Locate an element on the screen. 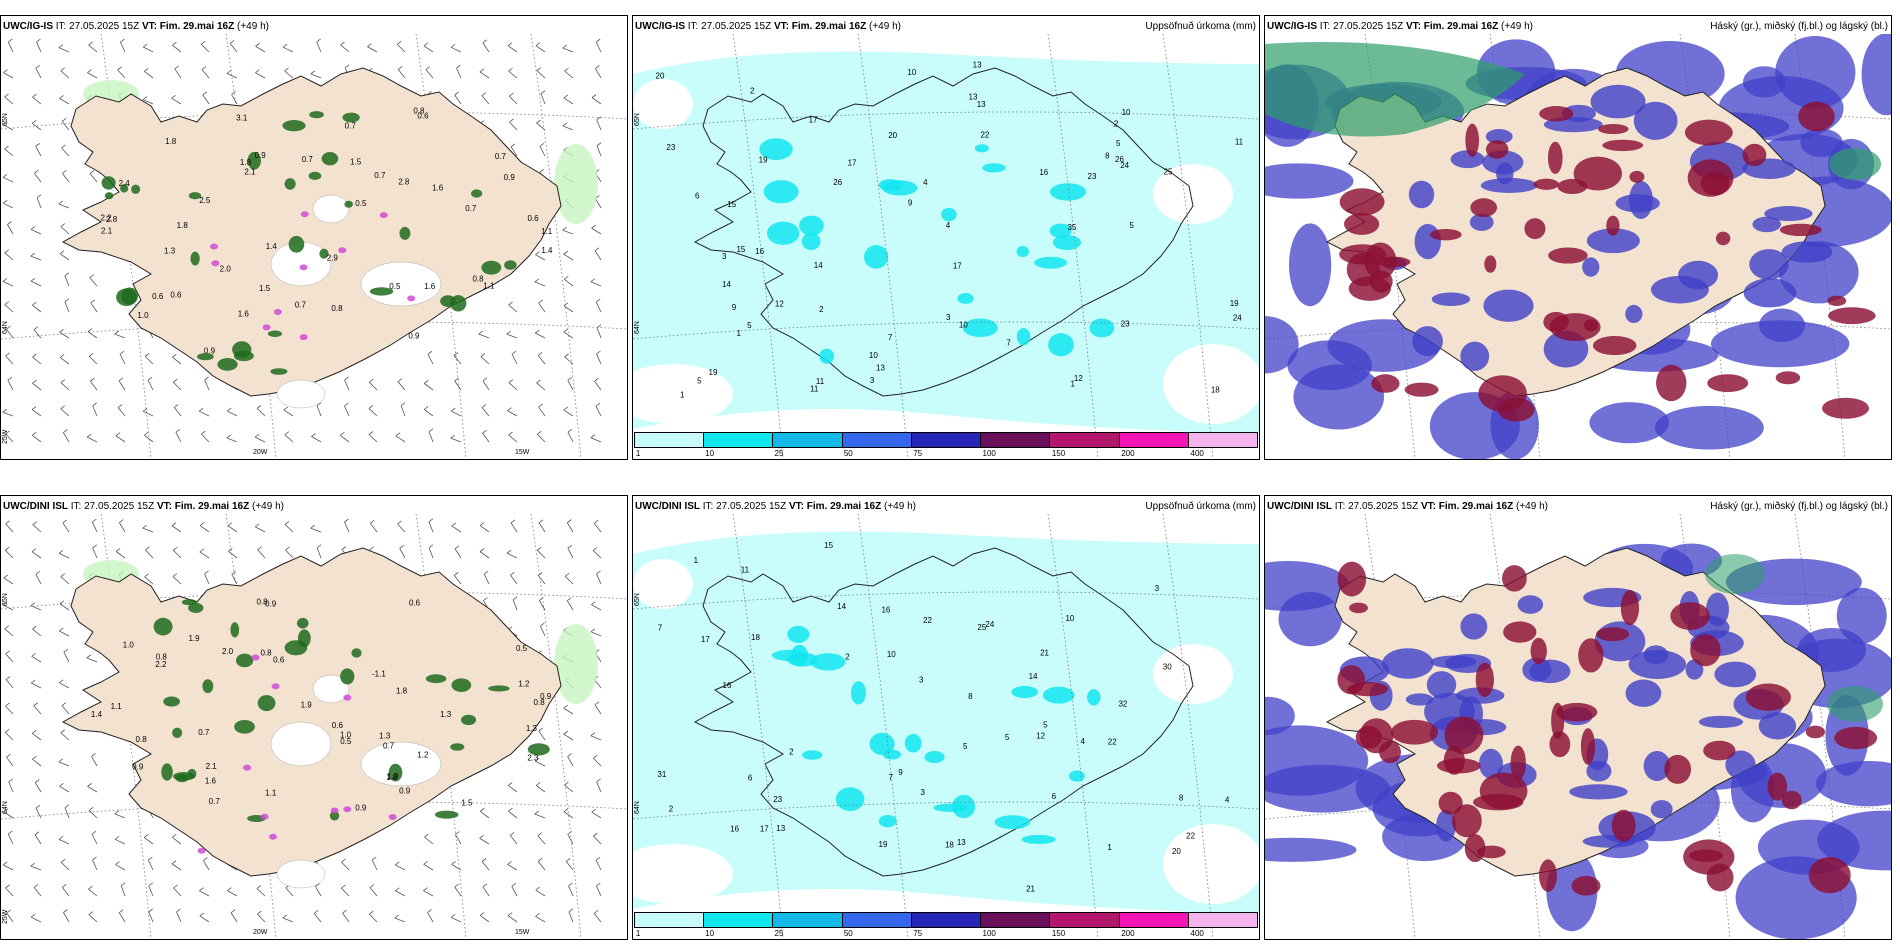  colorbar-tick-label: 75 is located at coordinates (918, 933).